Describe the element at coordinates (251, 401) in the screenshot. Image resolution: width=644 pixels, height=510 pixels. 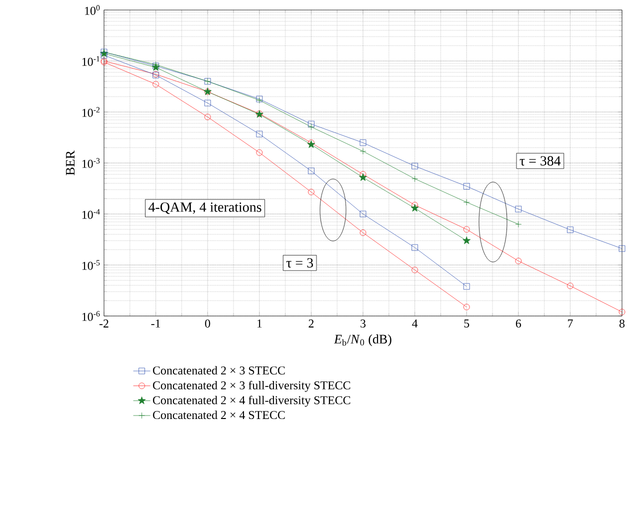
I see `legend-label: Concatenated 2 × 4 full-diversity STECC` at that location.